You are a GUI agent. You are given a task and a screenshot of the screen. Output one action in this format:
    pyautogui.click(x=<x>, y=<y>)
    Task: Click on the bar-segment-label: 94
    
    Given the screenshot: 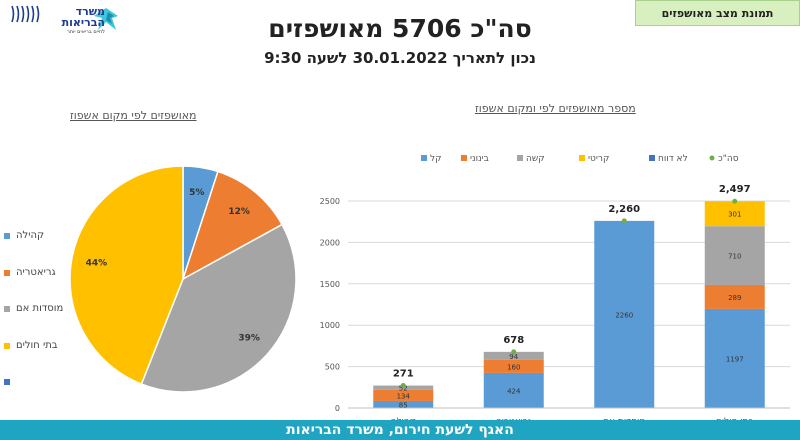 What is the action you would take?
    pyautogui.click(x=513, y=357)
    